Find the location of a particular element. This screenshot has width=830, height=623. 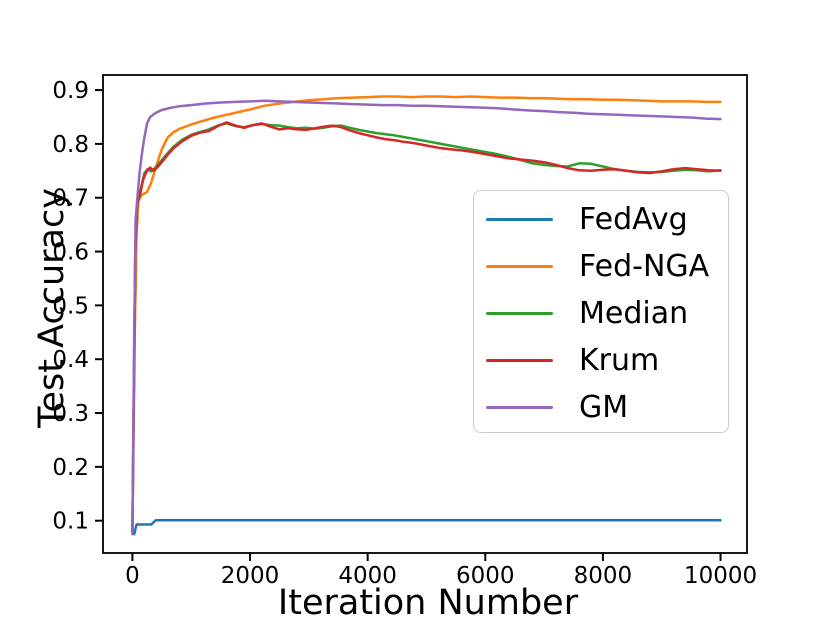

y-tick-label: 0.6 is located at coordinates (70, 253).